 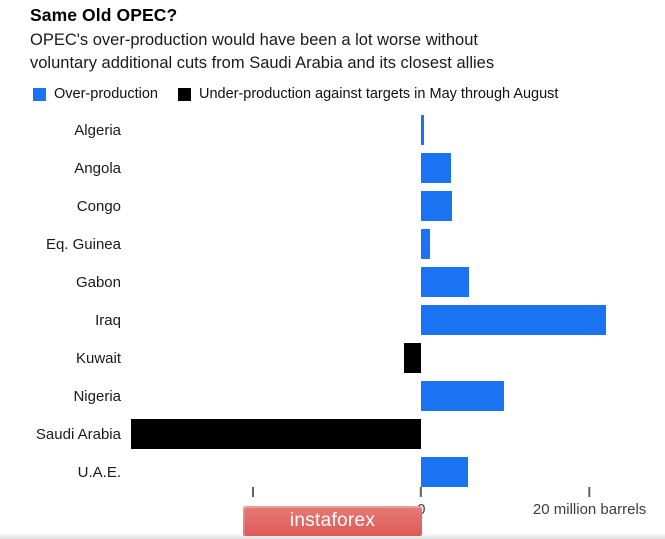 What do you see at coordinates (462, 396) in the screenshot?
I see `bar-nigeria` at bounding box center [462, 396].